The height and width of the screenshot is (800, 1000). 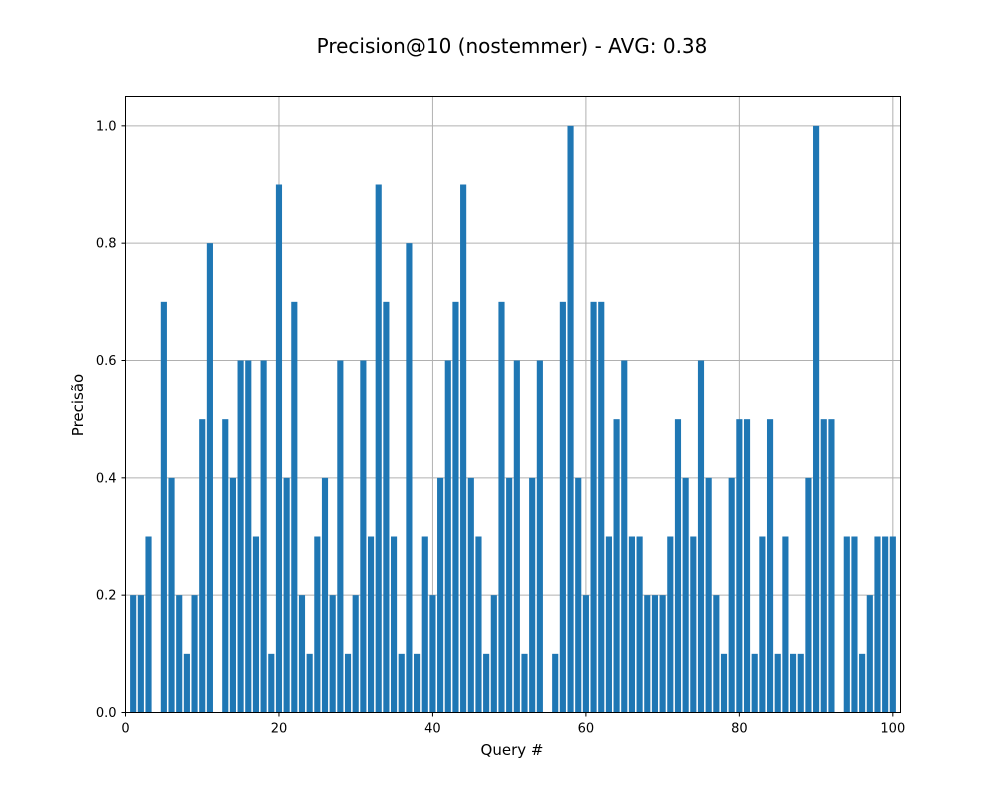 What do you see at coordinates (739, 729) in the screenshot?
I see `x-tick-label: 80` at bounding box center [739, 729].